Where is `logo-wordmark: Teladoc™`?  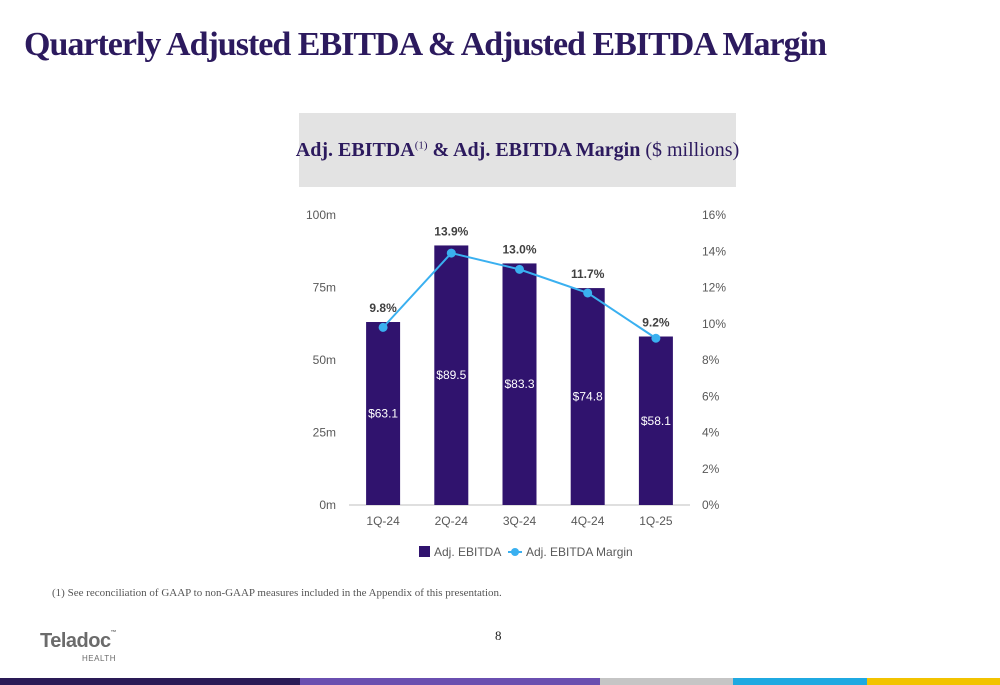
logo-wordmark: Teladoc™ is located at coordinates (78, 641).